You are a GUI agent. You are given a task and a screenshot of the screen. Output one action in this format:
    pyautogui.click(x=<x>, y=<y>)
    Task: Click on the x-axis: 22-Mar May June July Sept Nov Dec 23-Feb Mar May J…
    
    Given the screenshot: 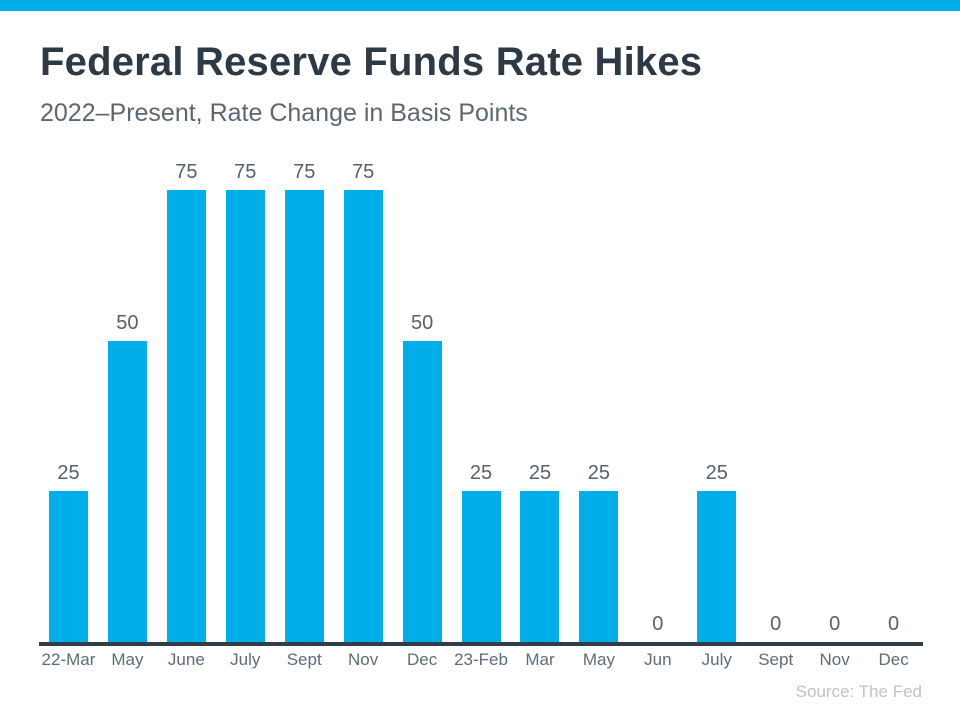 What is the action you would take?
    pyautogui.click(x=481, y=660)
    